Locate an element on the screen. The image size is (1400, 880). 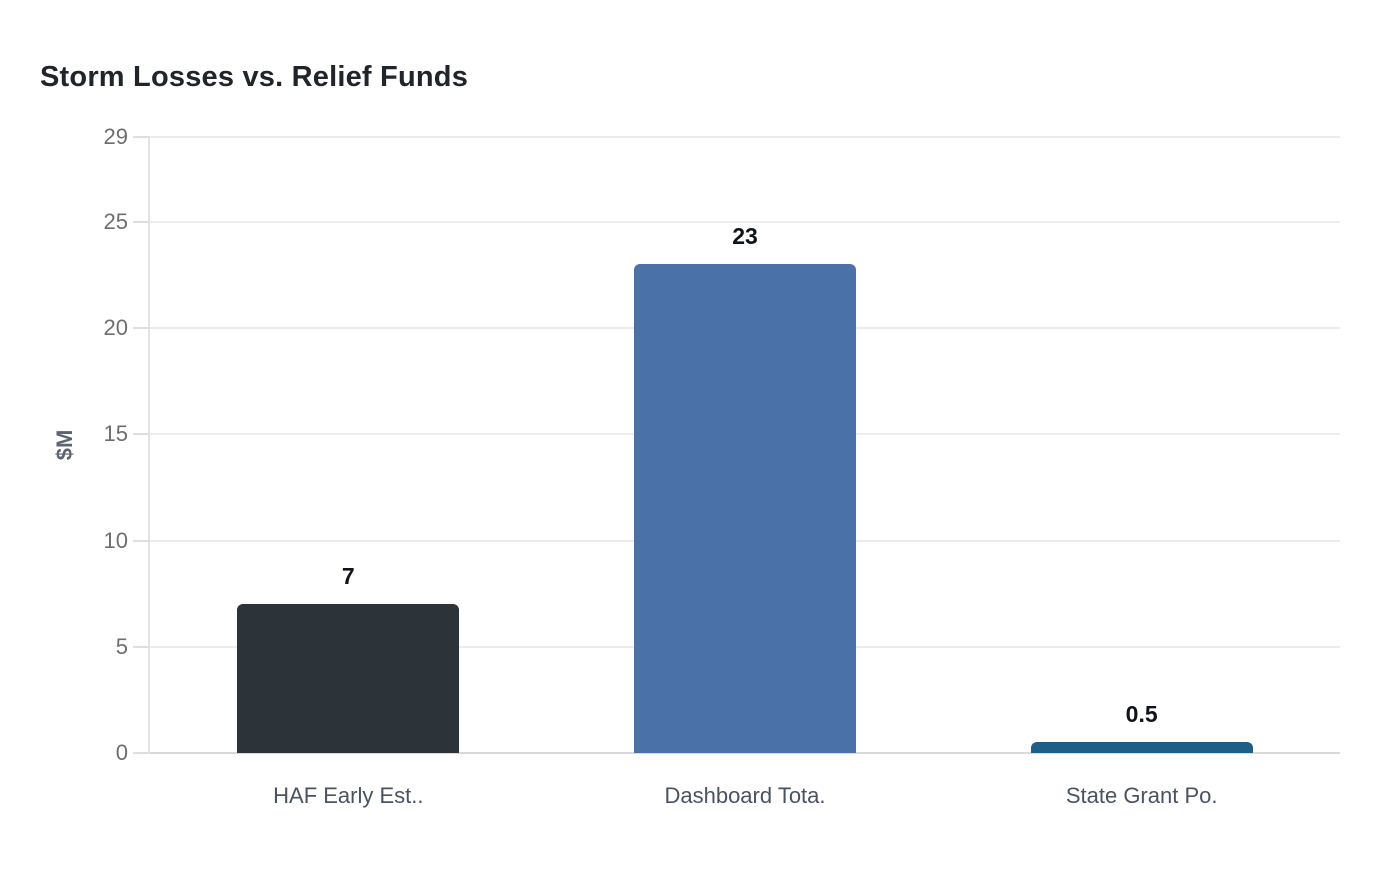
bar-value-label: 7 is located at coordinates (348, 576).